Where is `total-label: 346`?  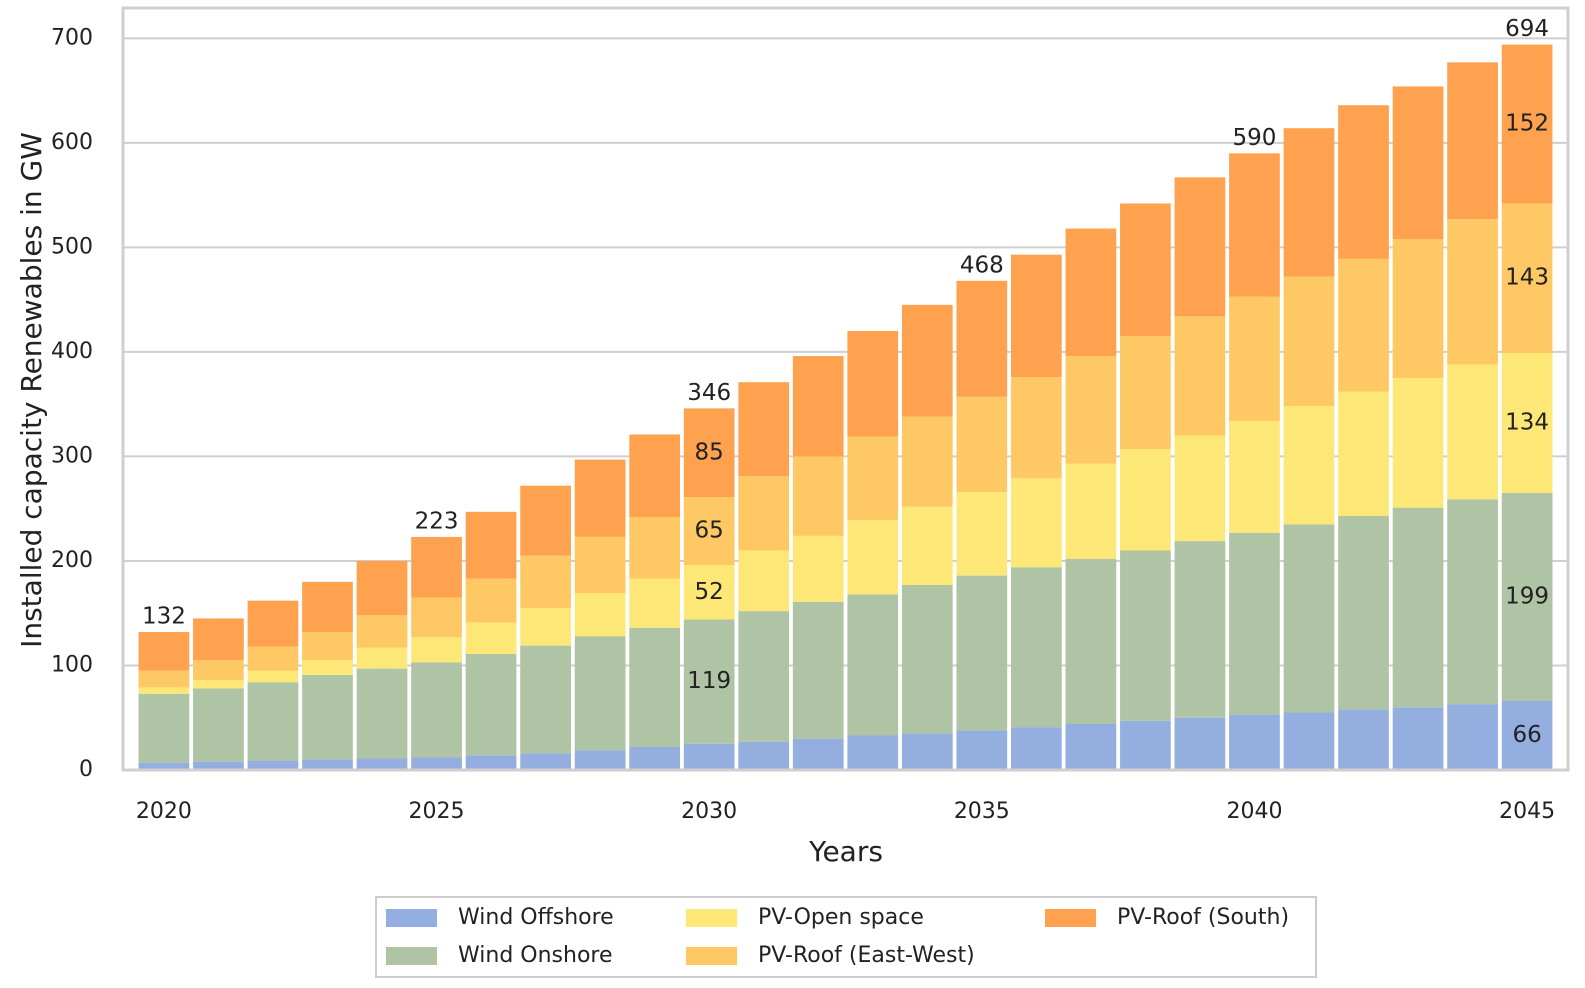
total-label: 346 is located at coordinates (709, 393).